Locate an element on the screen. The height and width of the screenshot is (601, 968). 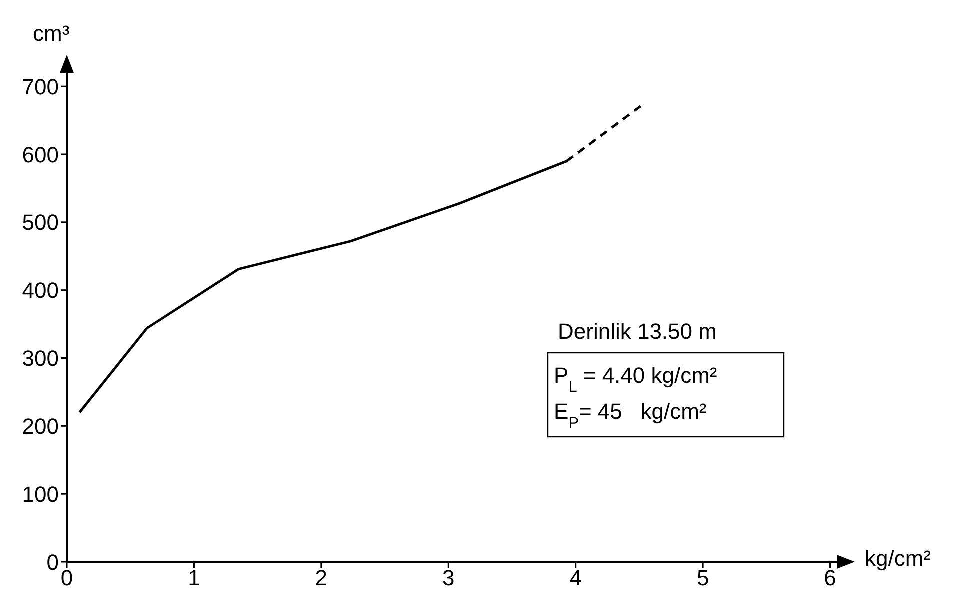
annotation: E$_{P}$= 45 kg/cm² is located at coordinates (630, 415).